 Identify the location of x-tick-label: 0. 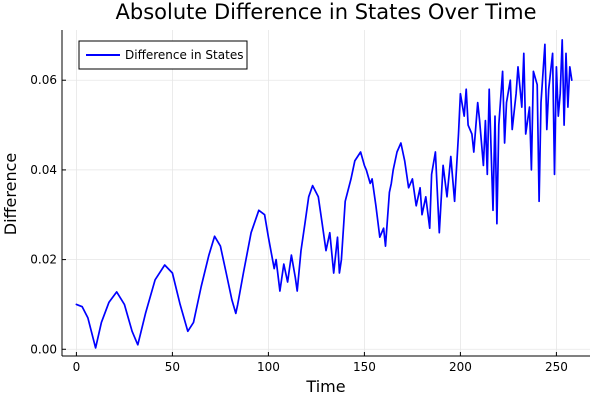
(77, 367).